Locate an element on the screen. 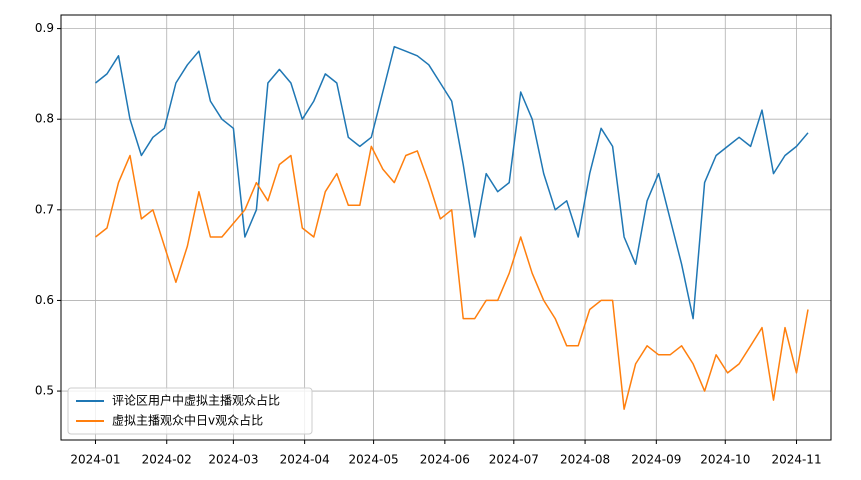 The width and height of the screenshot is (861, 480). x-tick-label: 2024-09 is located at coordinates (656, 460).